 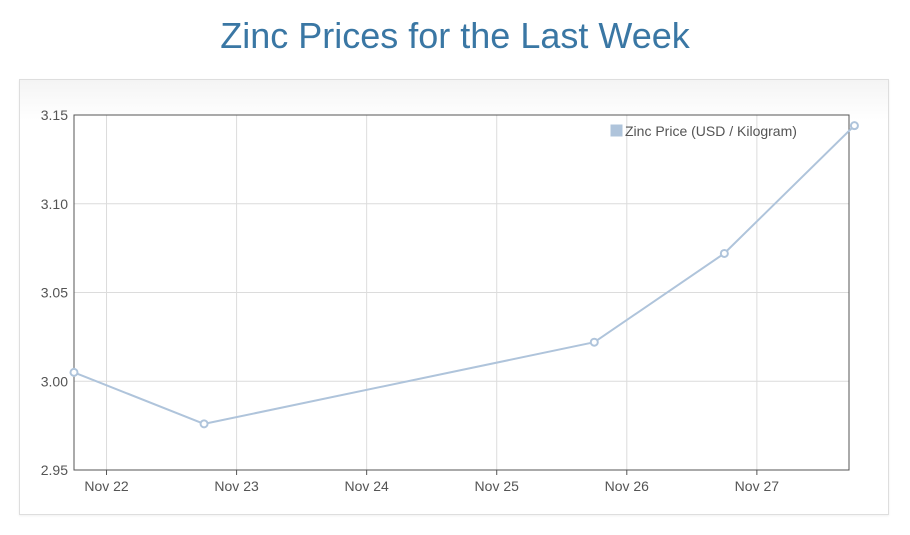 I want to click on y-tick-label: 3.10, so click(x=54, y=204).